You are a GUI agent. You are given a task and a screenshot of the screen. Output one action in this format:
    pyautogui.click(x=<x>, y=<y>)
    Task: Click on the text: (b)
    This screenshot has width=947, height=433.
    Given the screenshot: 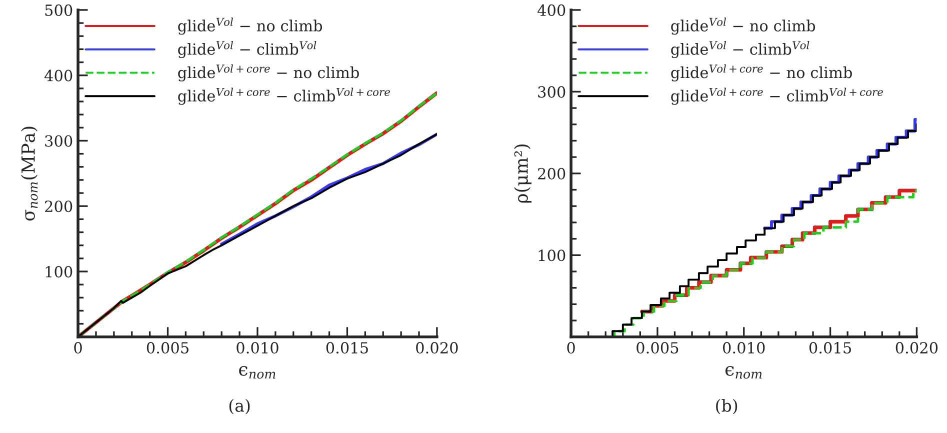 What is the action you would take?
    pyautogui.click(x=727, y=406)
    